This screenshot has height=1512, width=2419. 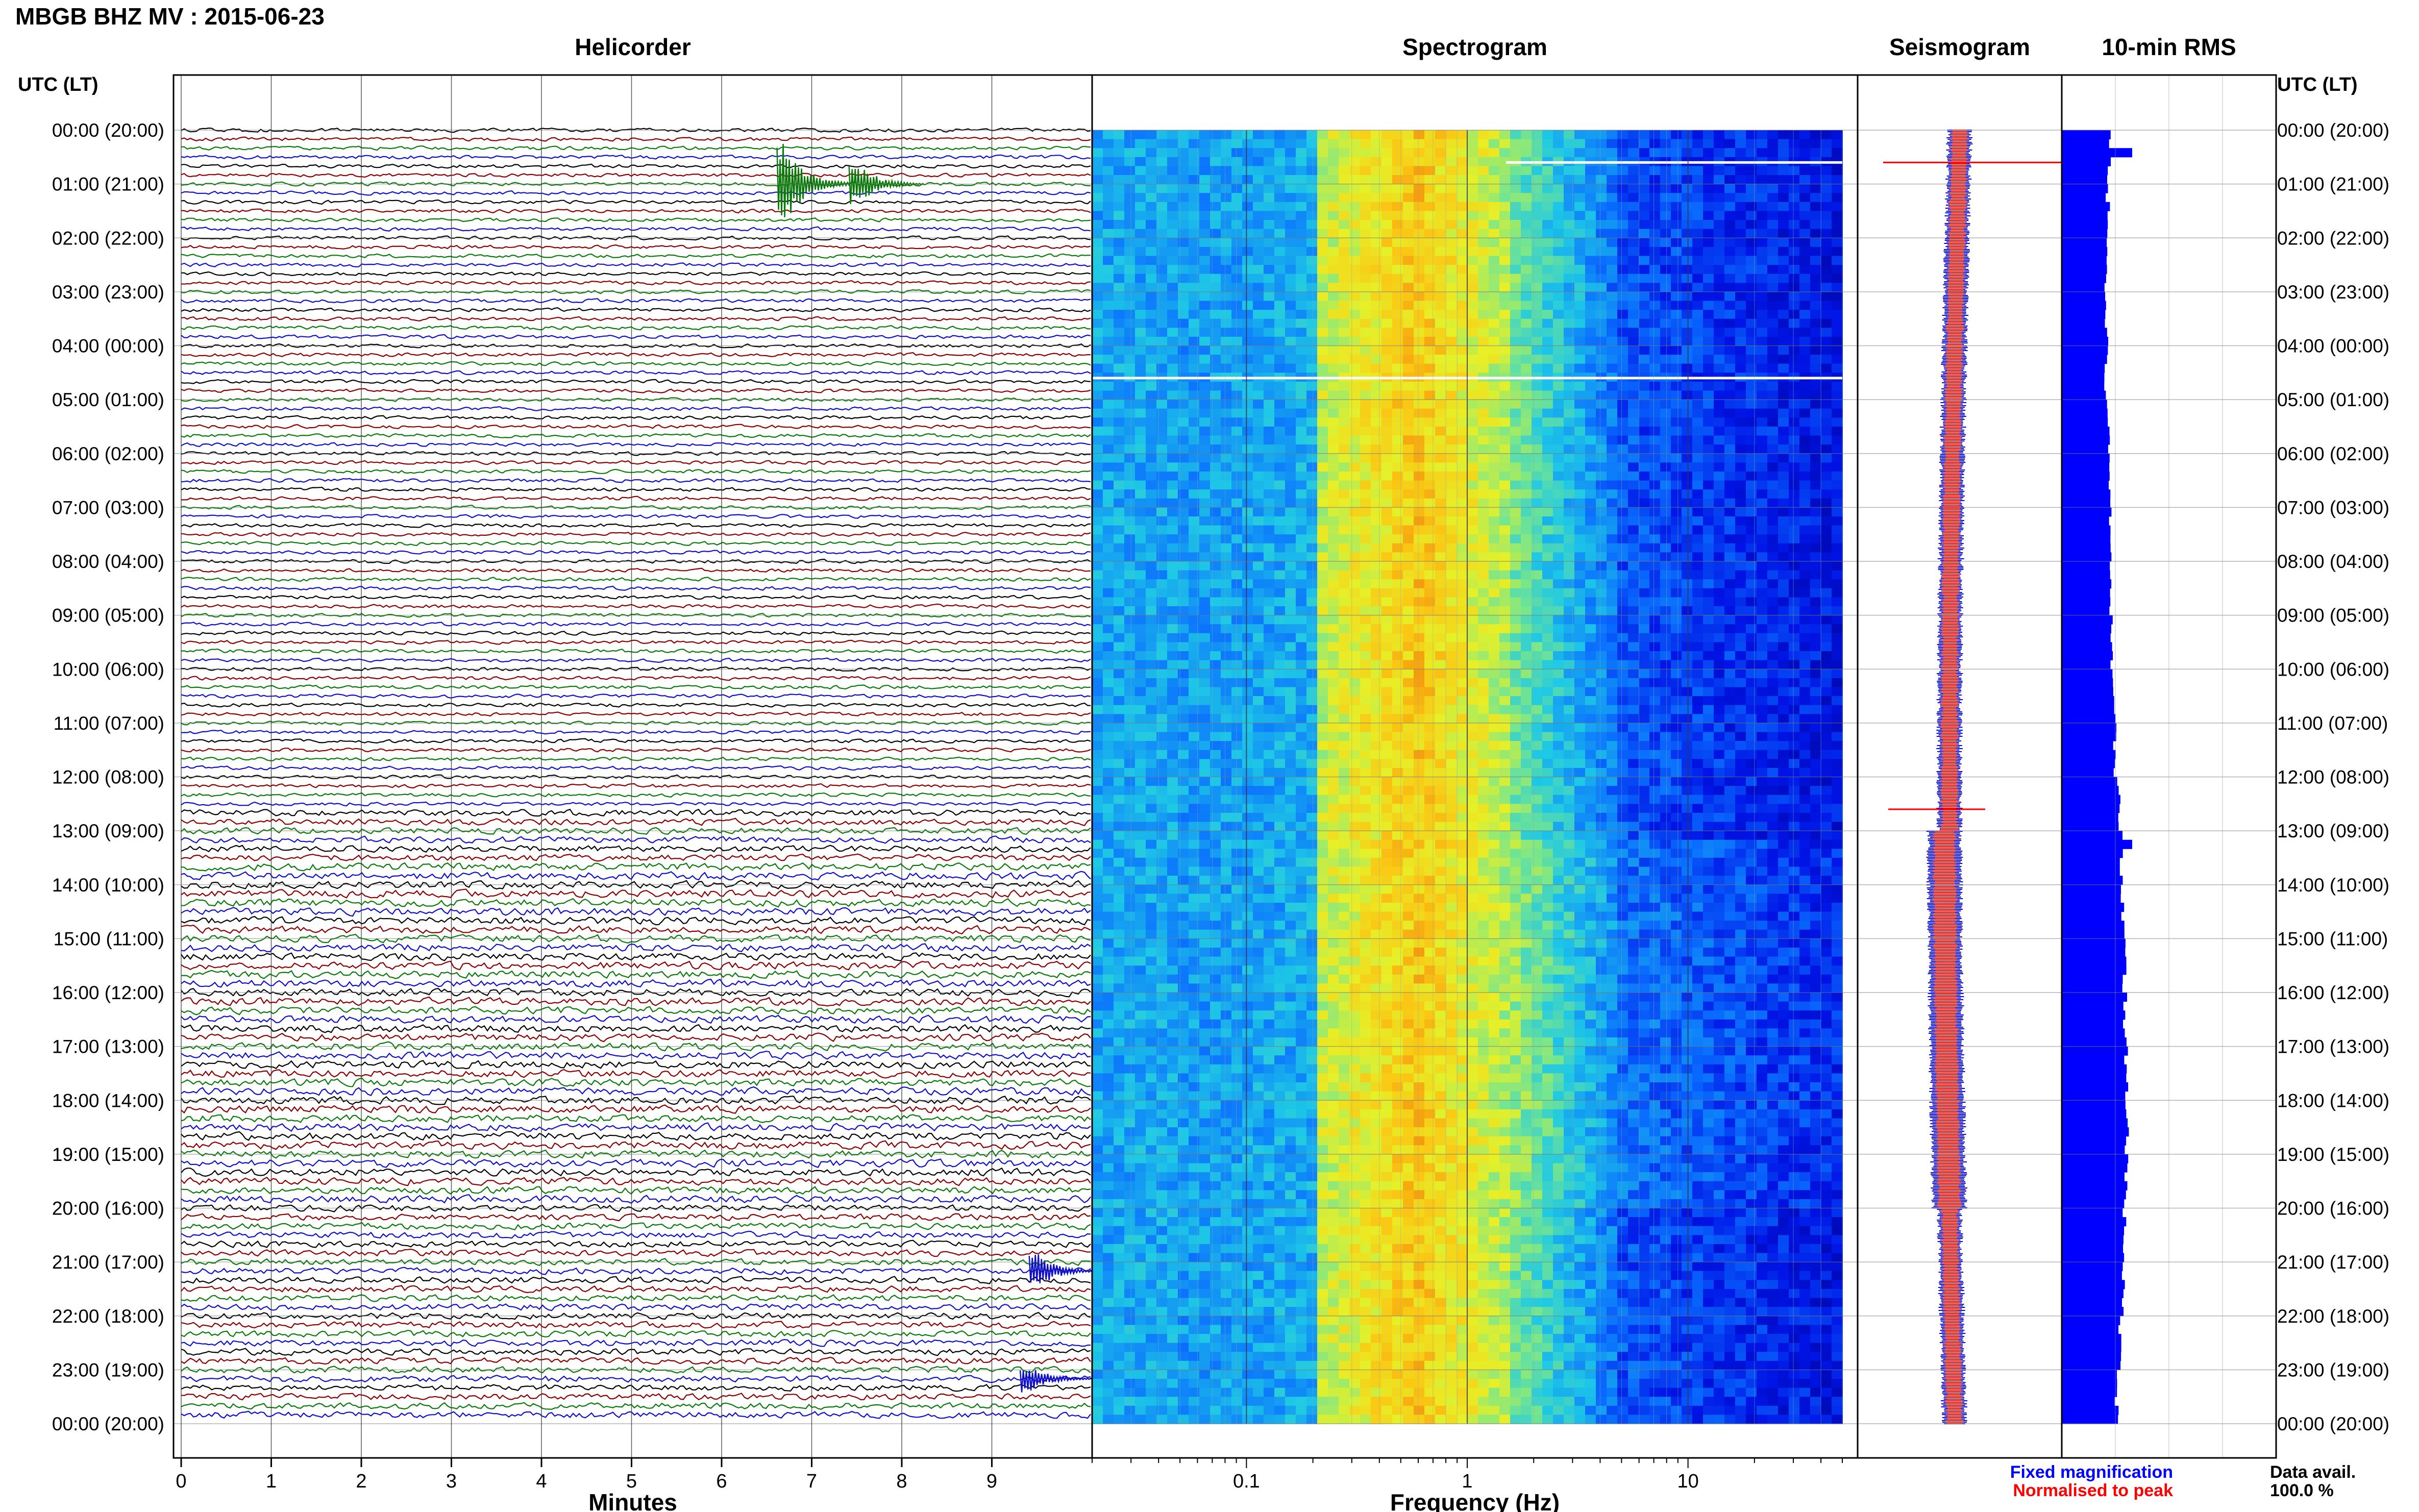 I want to click on helicorder-xlabel: Minutes, so click(x=632, y=1500).